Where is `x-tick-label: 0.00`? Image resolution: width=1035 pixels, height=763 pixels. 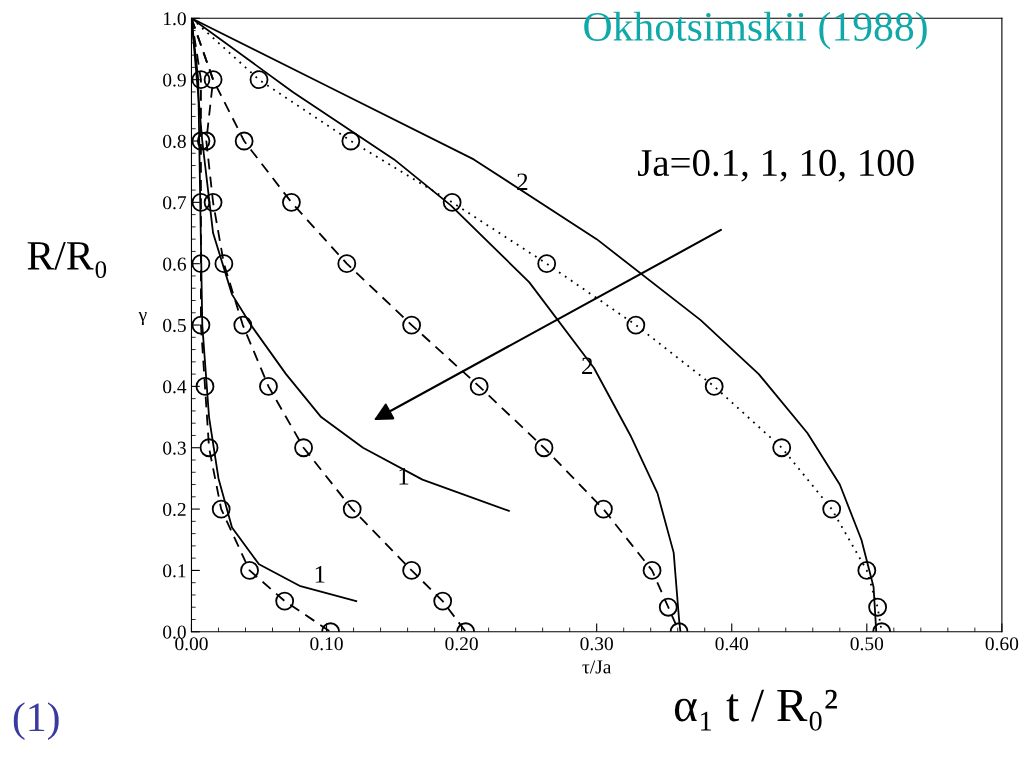 x-tick-label: 0.00 is located at coordinates (191, 644).